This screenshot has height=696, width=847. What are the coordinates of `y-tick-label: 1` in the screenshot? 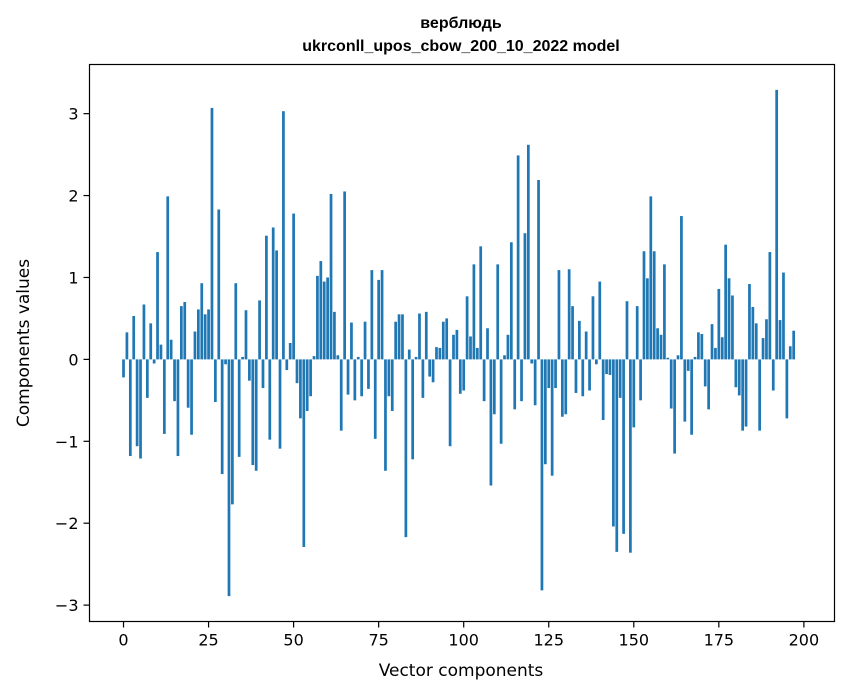 It's located at (73, 277).